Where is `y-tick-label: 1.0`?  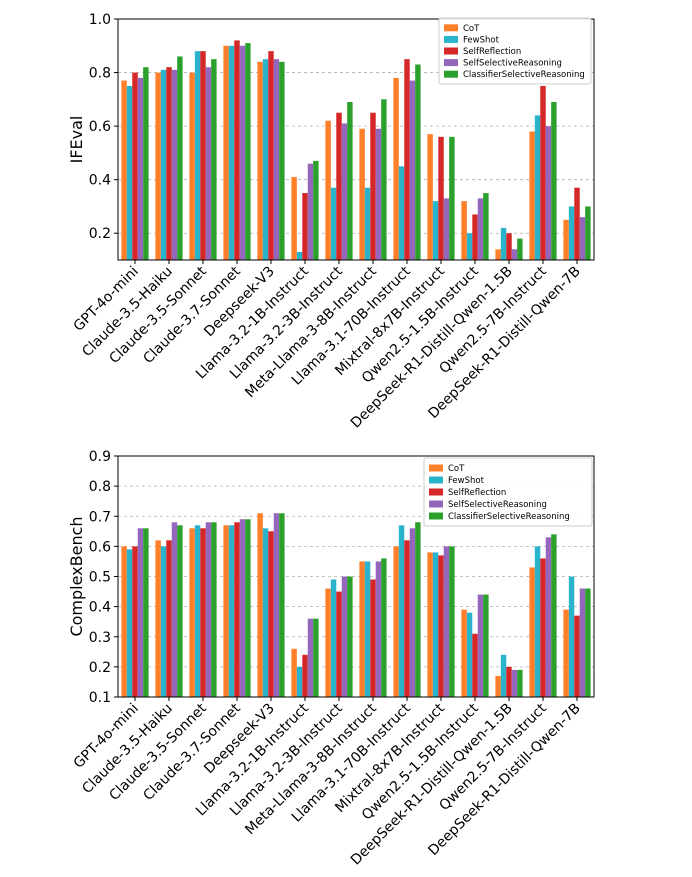 y-tick-label: 1.0 is located at coordinates (100, 20).